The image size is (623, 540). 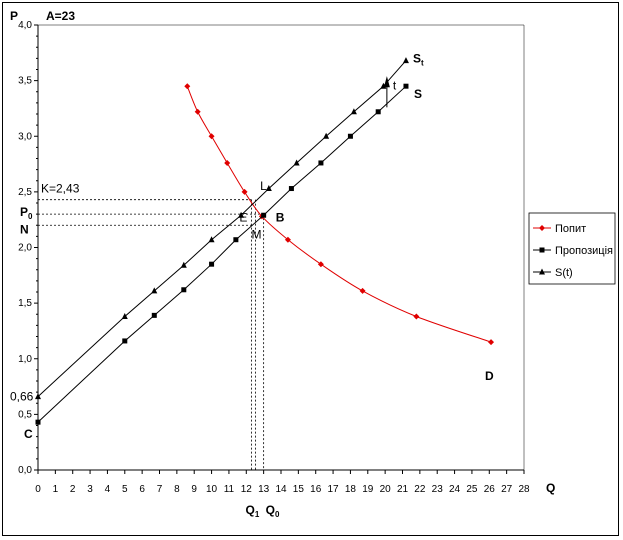 I want to click on l-point-label: L, so click(x=263, y=186).